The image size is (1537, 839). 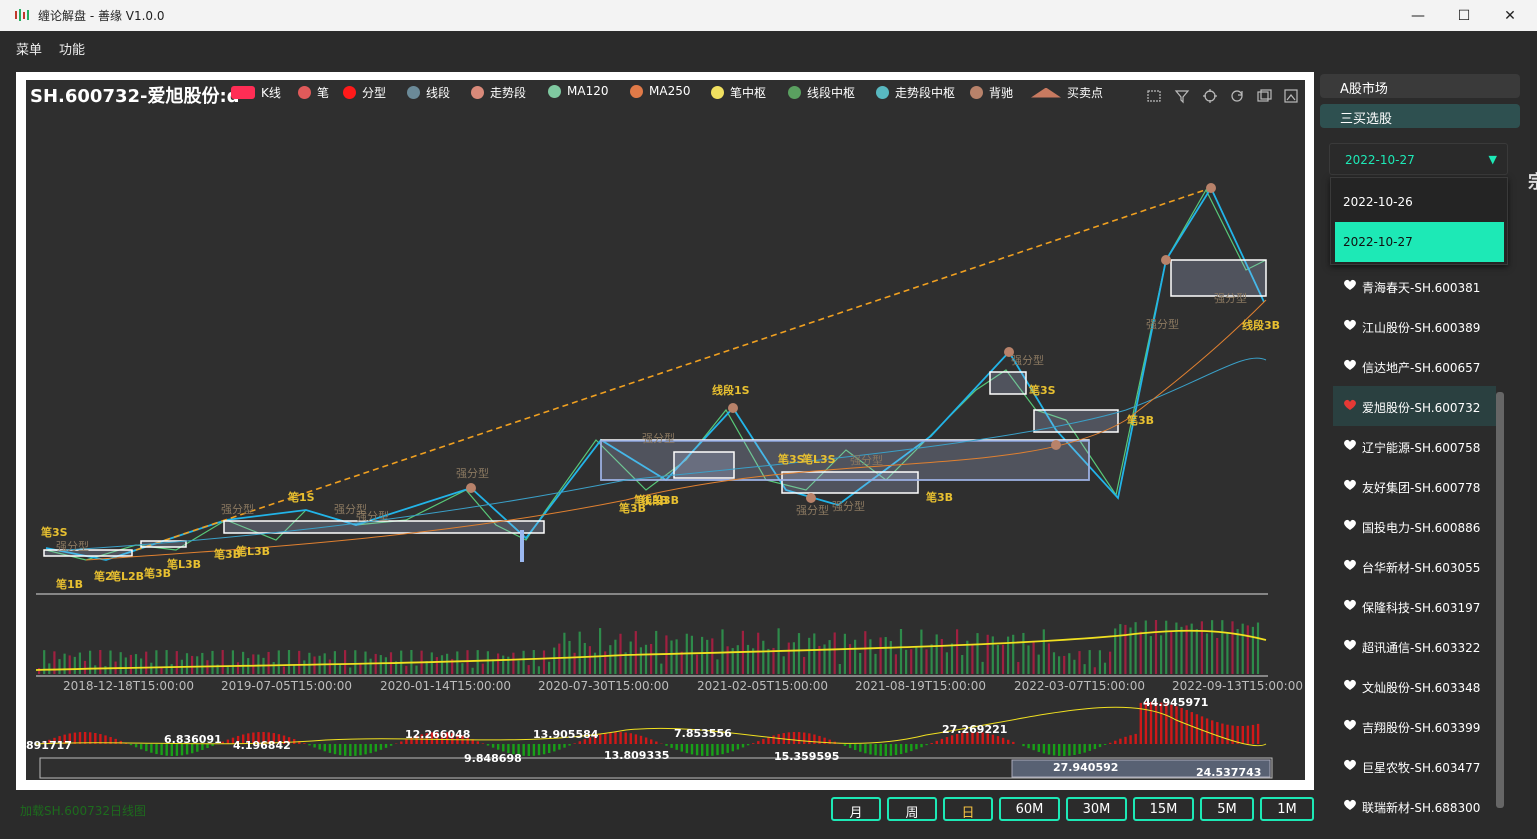 What do you see at coordinates (1287, 809) in the screenshot?
I see `period-button: 1M` at bounding box center [1287, 809].